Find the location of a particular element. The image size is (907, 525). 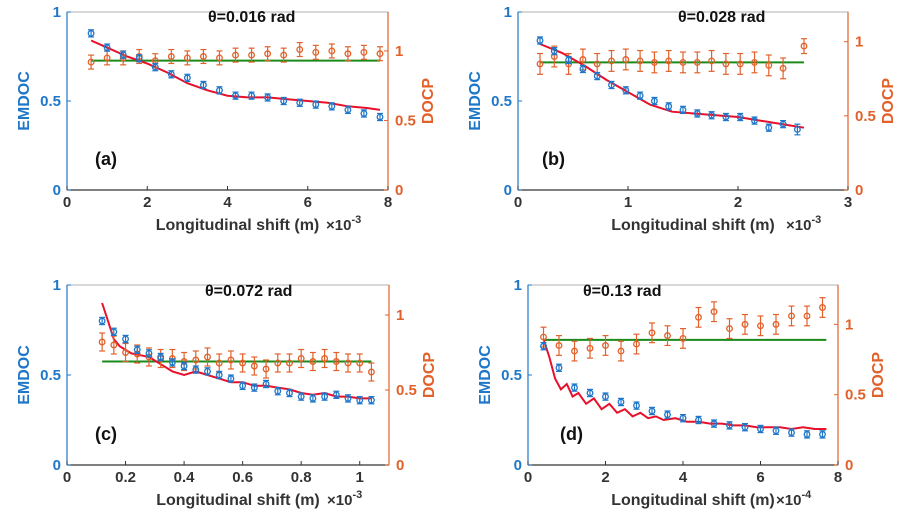

panel-label: (a) is located at coordinates (106, 159).